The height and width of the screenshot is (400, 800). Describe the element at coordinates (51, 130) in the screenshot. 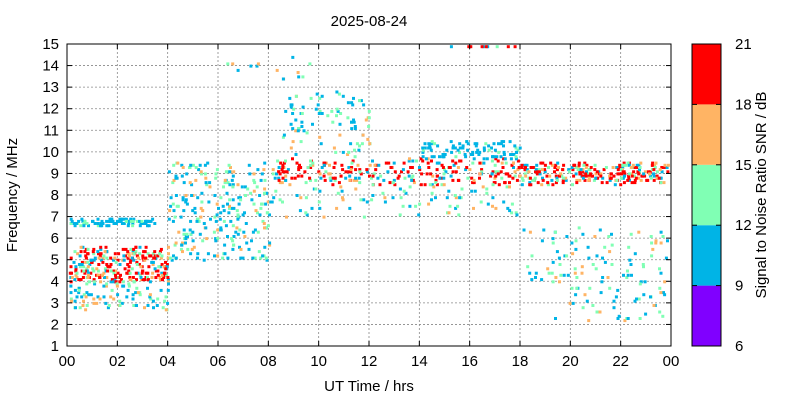

I see `y-tick-label: 11` at that location.